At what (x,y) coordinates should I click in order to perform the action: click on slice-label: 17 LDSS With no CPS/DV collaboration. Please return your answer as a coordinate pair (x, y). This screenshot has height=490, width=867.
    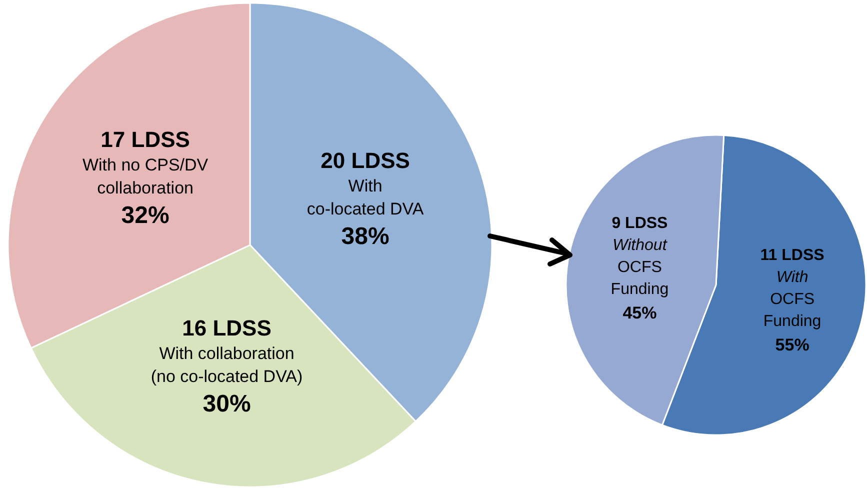
    Looking at the image, I should click on (145, 162).